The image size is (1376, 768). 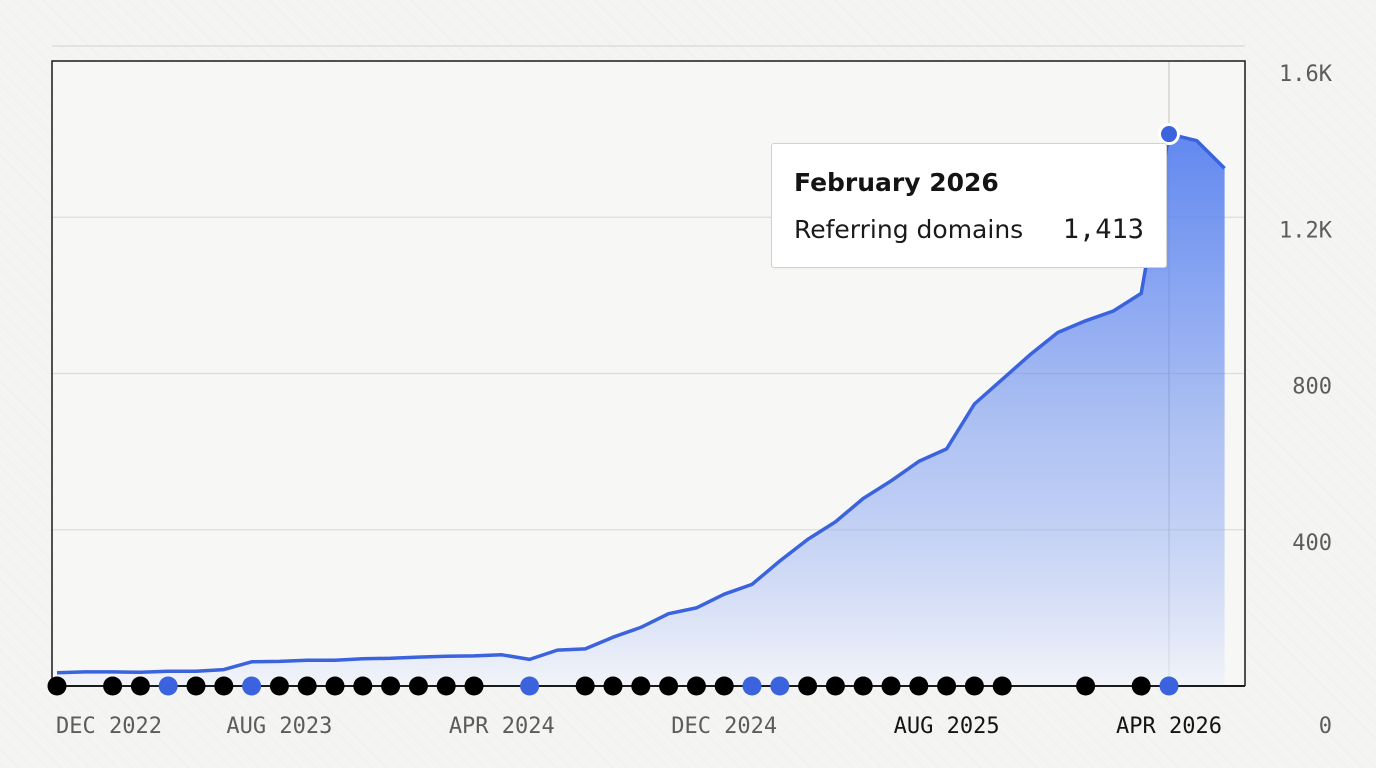 I want to click on x-tick-label: DEC 2022, so click(x=109, y=726).